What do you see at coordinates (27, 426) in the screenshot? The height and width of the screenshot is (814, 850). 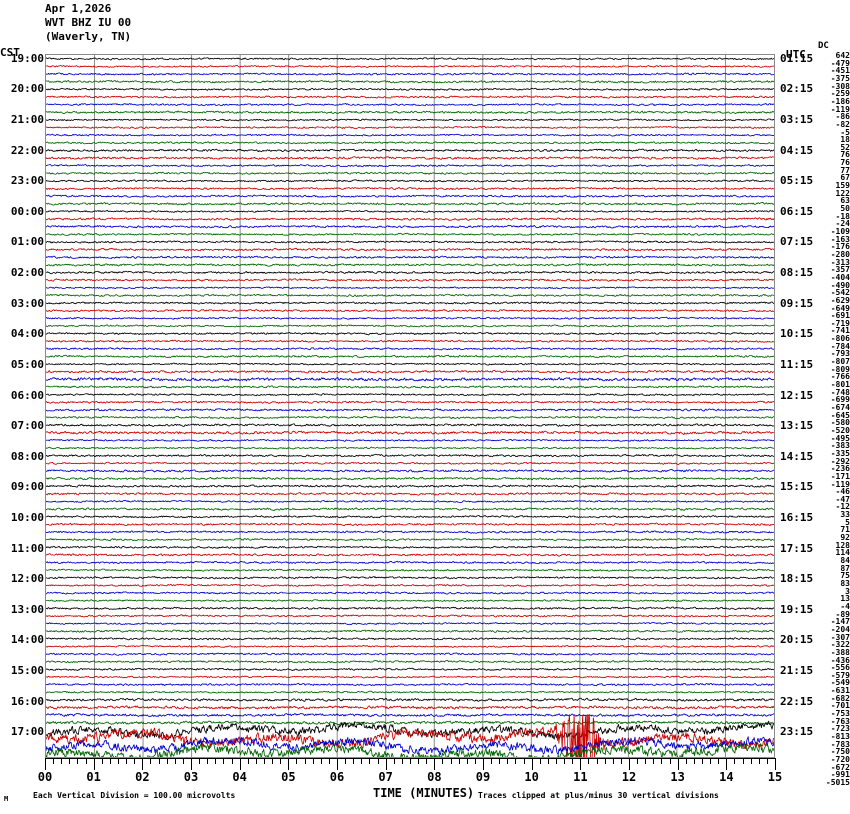 I see `cst-time-label: 07:00` at bounding box center [27, 426].